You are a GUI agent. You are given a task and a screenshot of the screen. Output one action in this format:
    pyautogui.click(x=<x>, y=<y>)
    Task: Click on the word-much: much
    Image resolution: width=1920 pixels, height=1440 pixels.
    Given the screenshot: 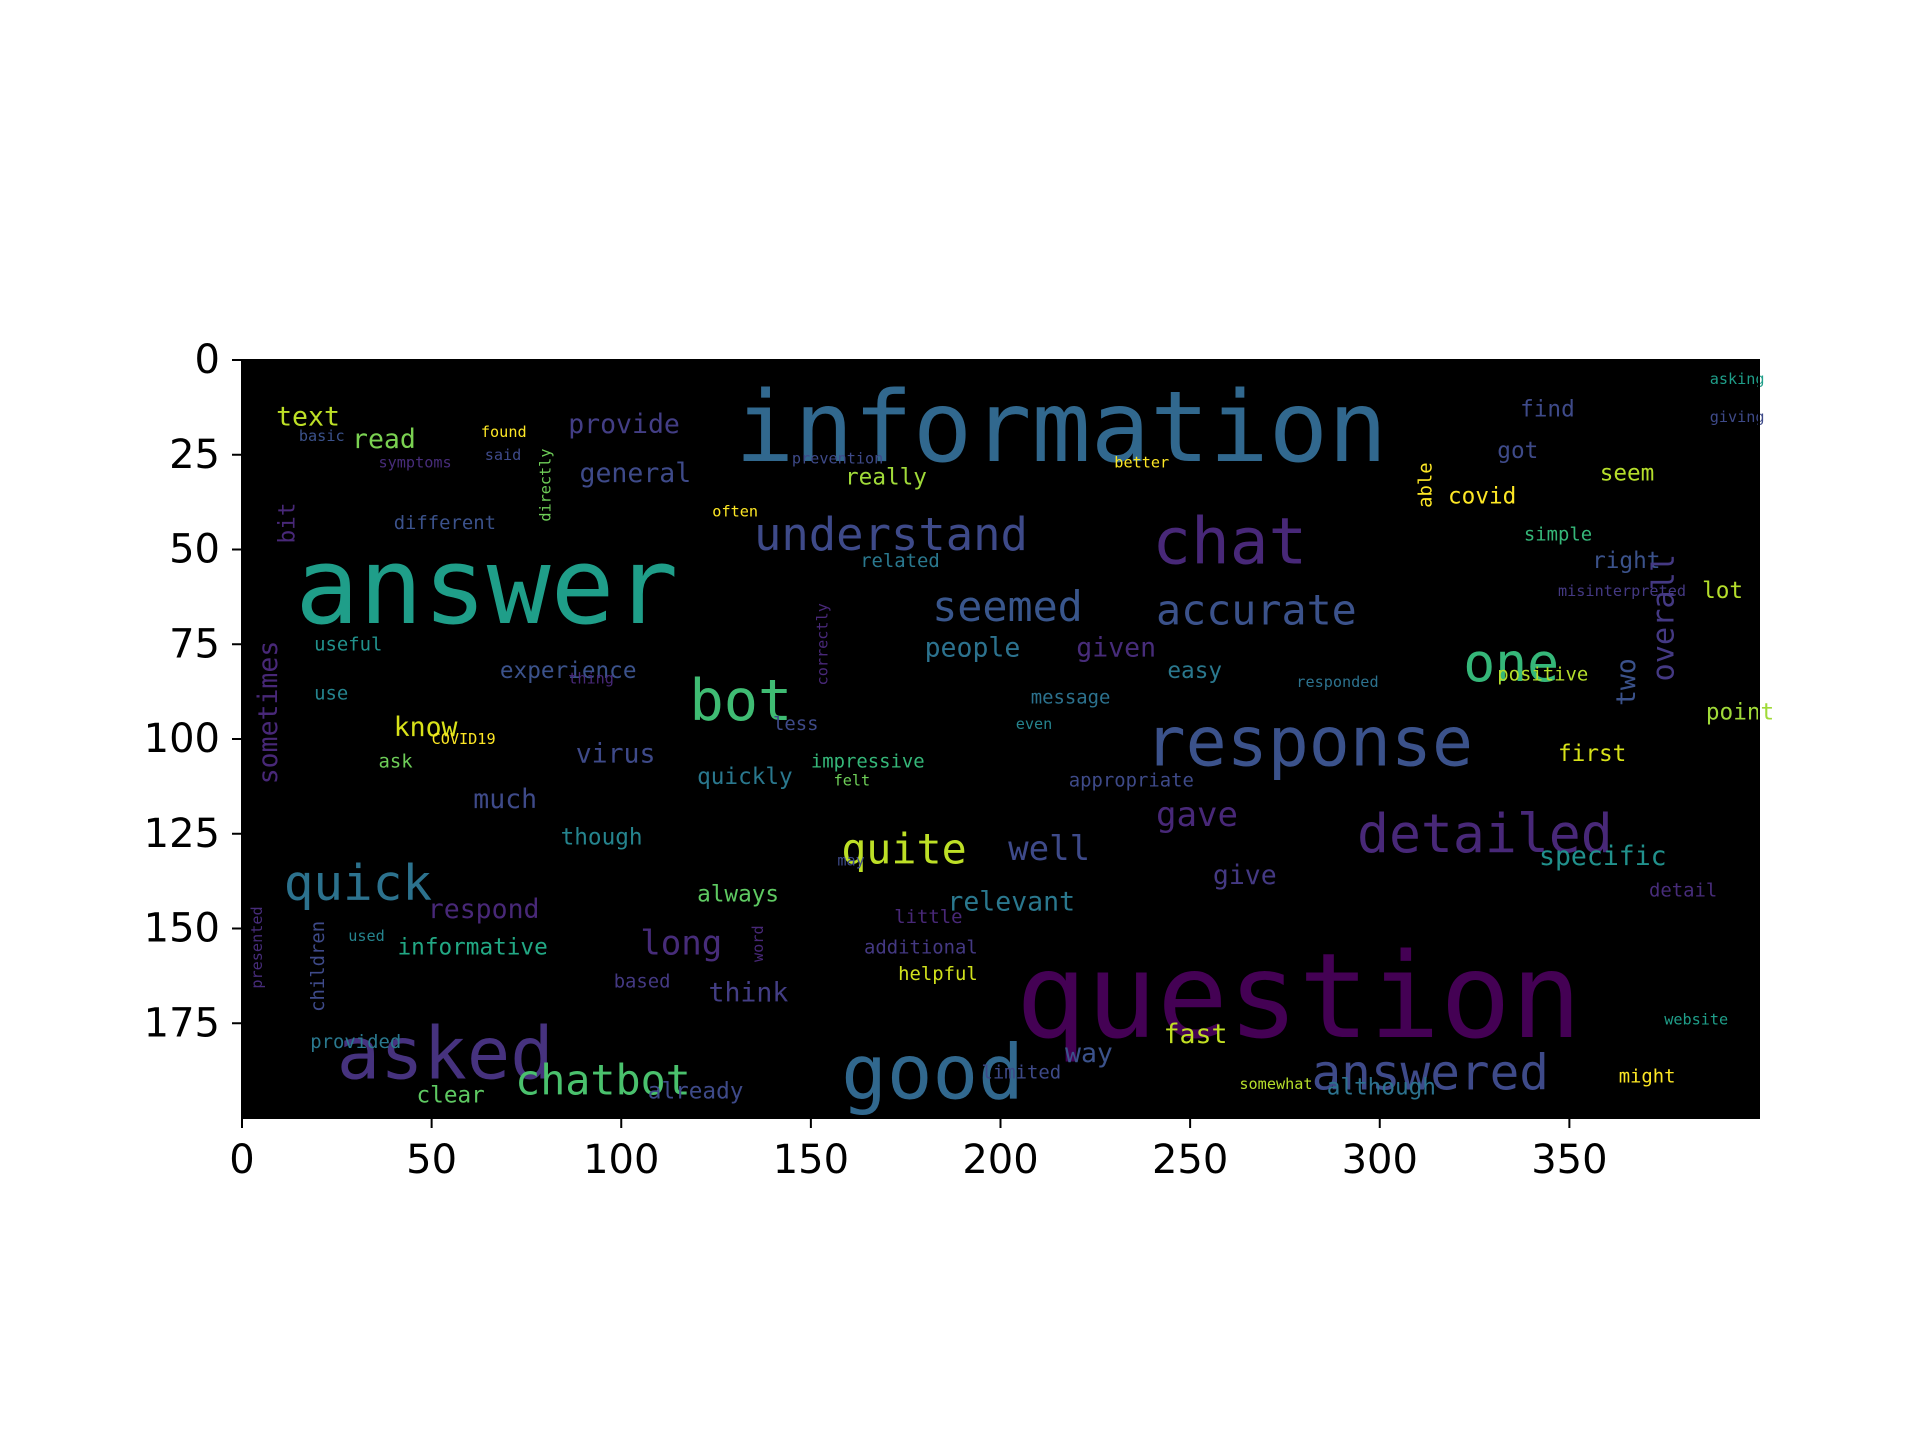 What is the action you would take?
    pyautogui.click(x=505, y=799)
    